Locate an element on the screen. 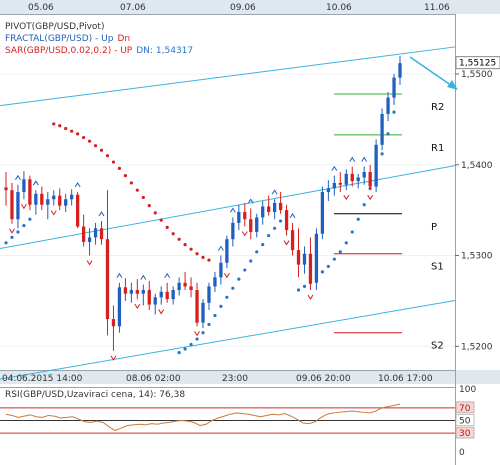  bottom-axis-label-0: 04.06.2015 14:00 is located at coordinates (42, 379).